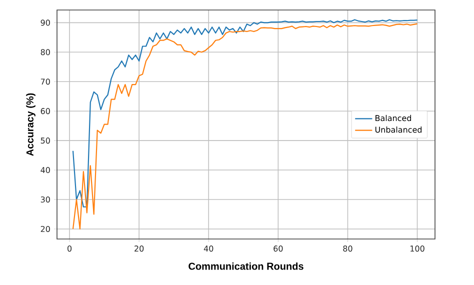 The height and width of the screenshot is (285, 474). What do you see at coordinates (209, 249) in the screenshot?
I see `x-tick-label: 40` at bounding box center [209, 249].